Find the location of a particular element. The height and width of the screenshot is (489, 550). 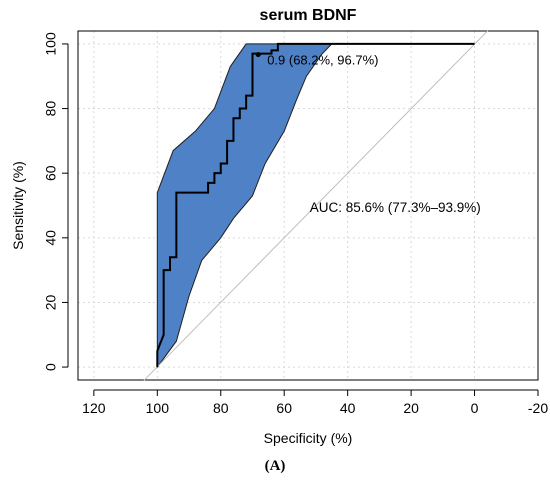

x-axis-label: Specificity (%) is located at coordinates (308, 438).